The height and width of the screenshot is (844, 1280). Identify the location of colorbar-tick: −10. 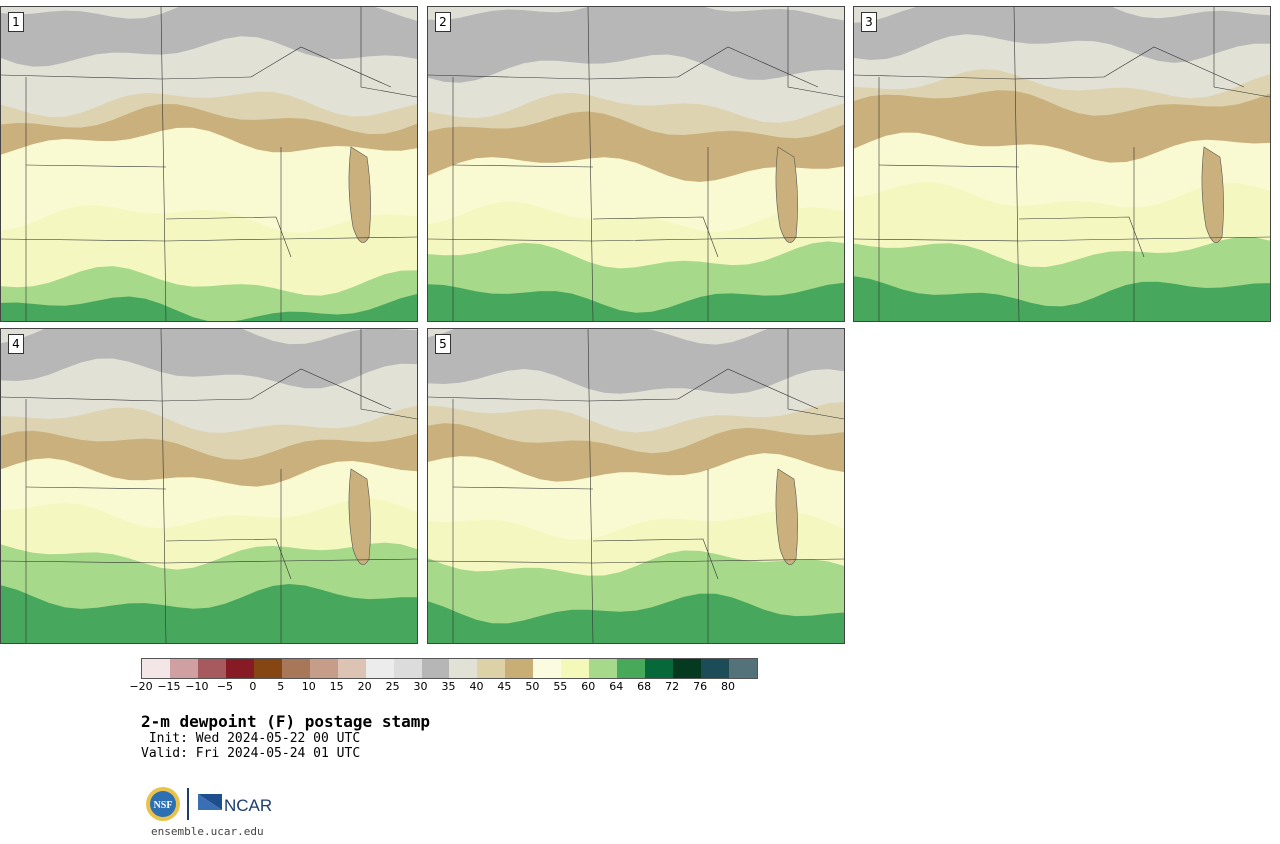
(197, 686).